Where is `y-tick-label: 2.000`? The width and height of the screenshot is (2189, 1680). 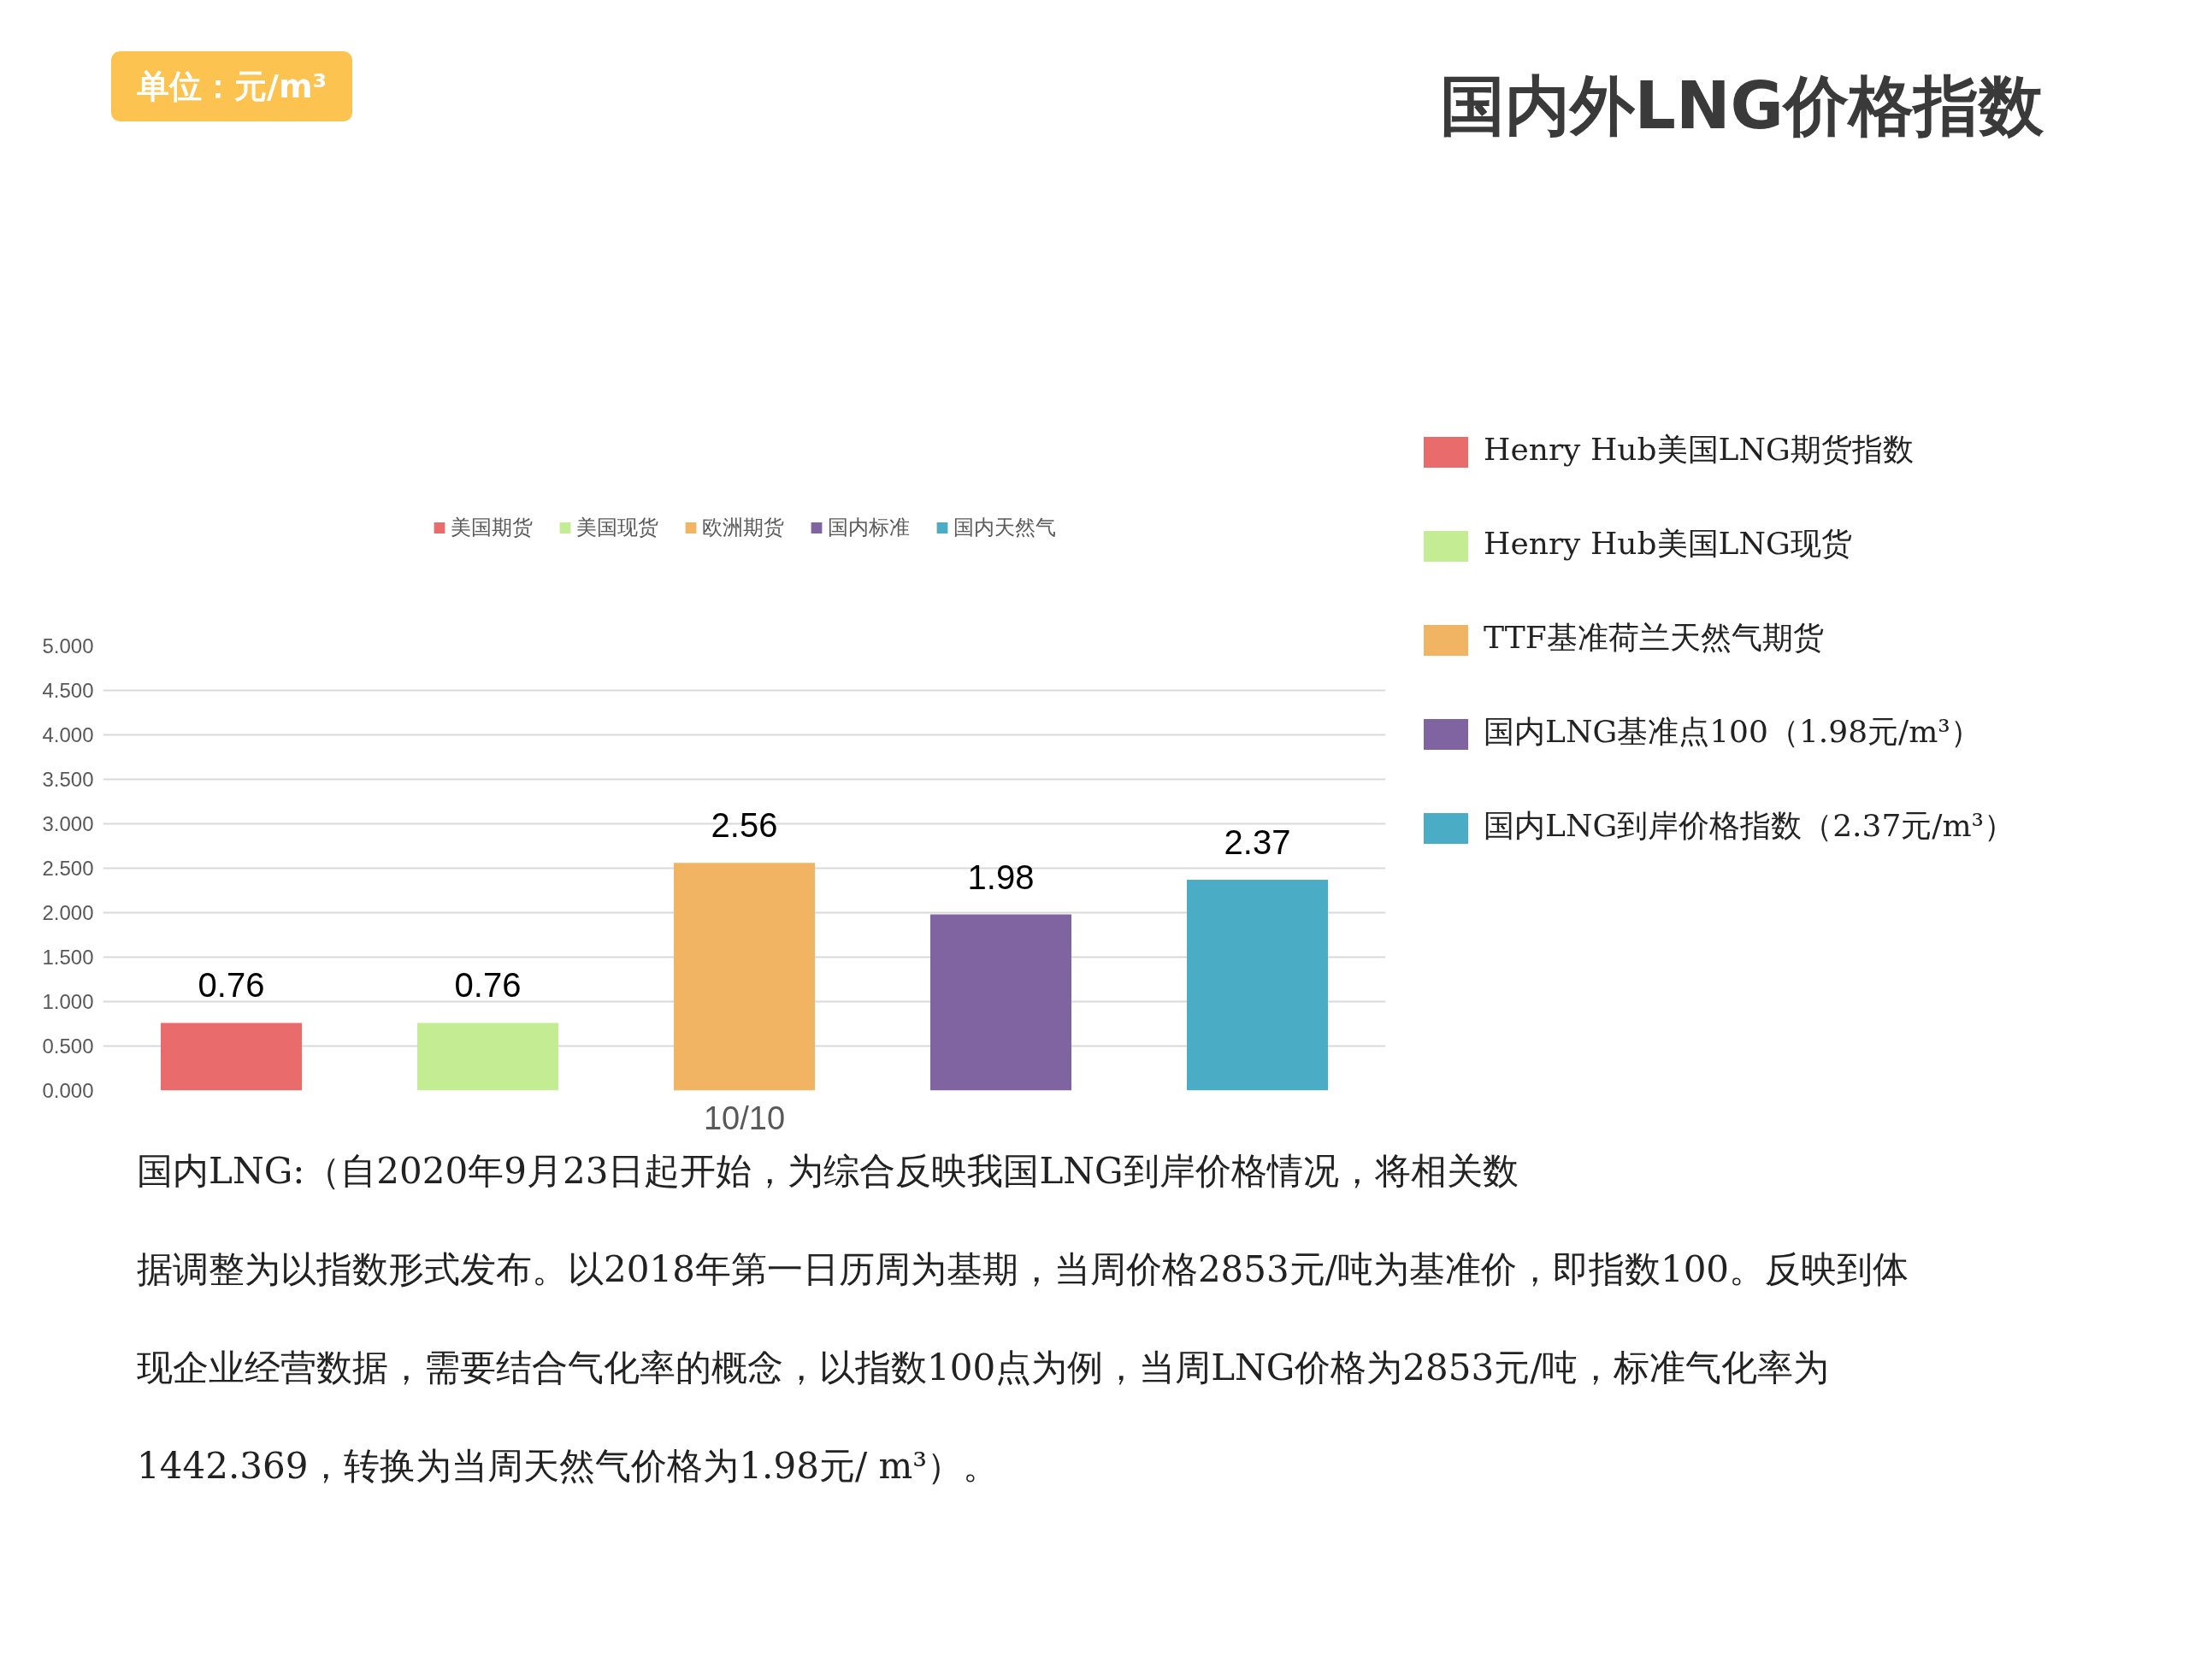 y-tick-label: 2.000 is located at coordinates (68, 912).